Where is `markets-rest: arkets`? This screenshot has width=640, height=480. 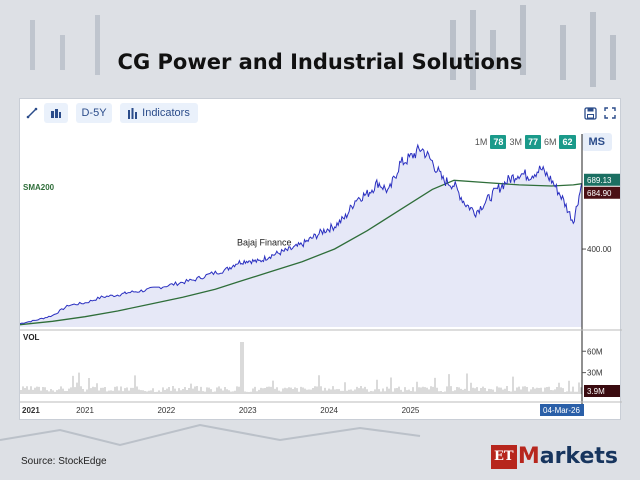
markets-rest: arkets is located at coordinates (578, 456).